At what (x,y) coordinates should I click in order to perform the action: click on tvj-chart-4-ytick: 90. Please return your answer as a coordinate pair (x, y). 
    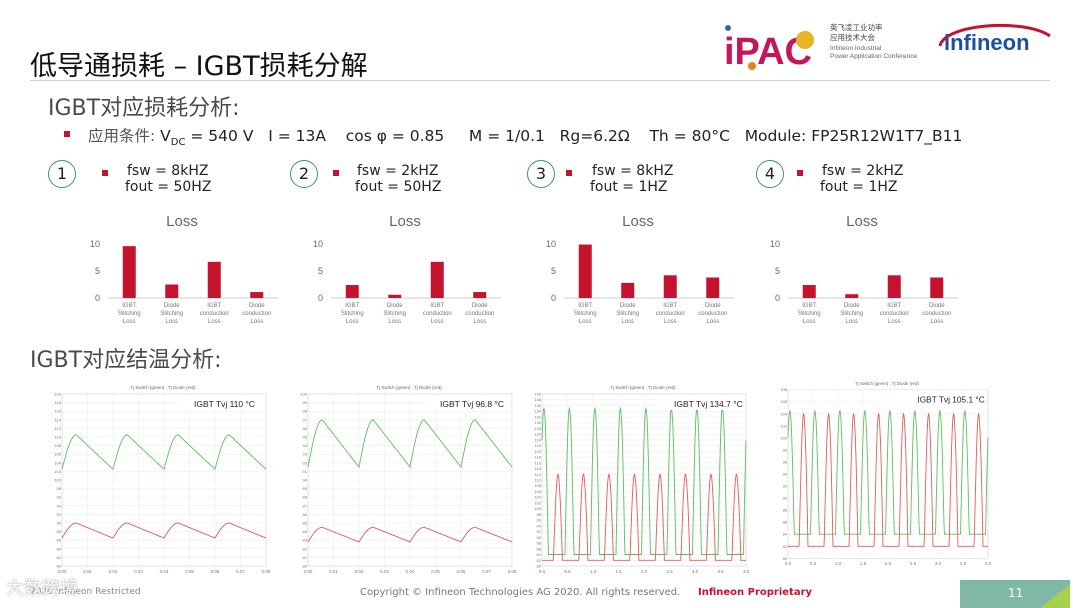
    Looking at the image, I should click on (785, 498).